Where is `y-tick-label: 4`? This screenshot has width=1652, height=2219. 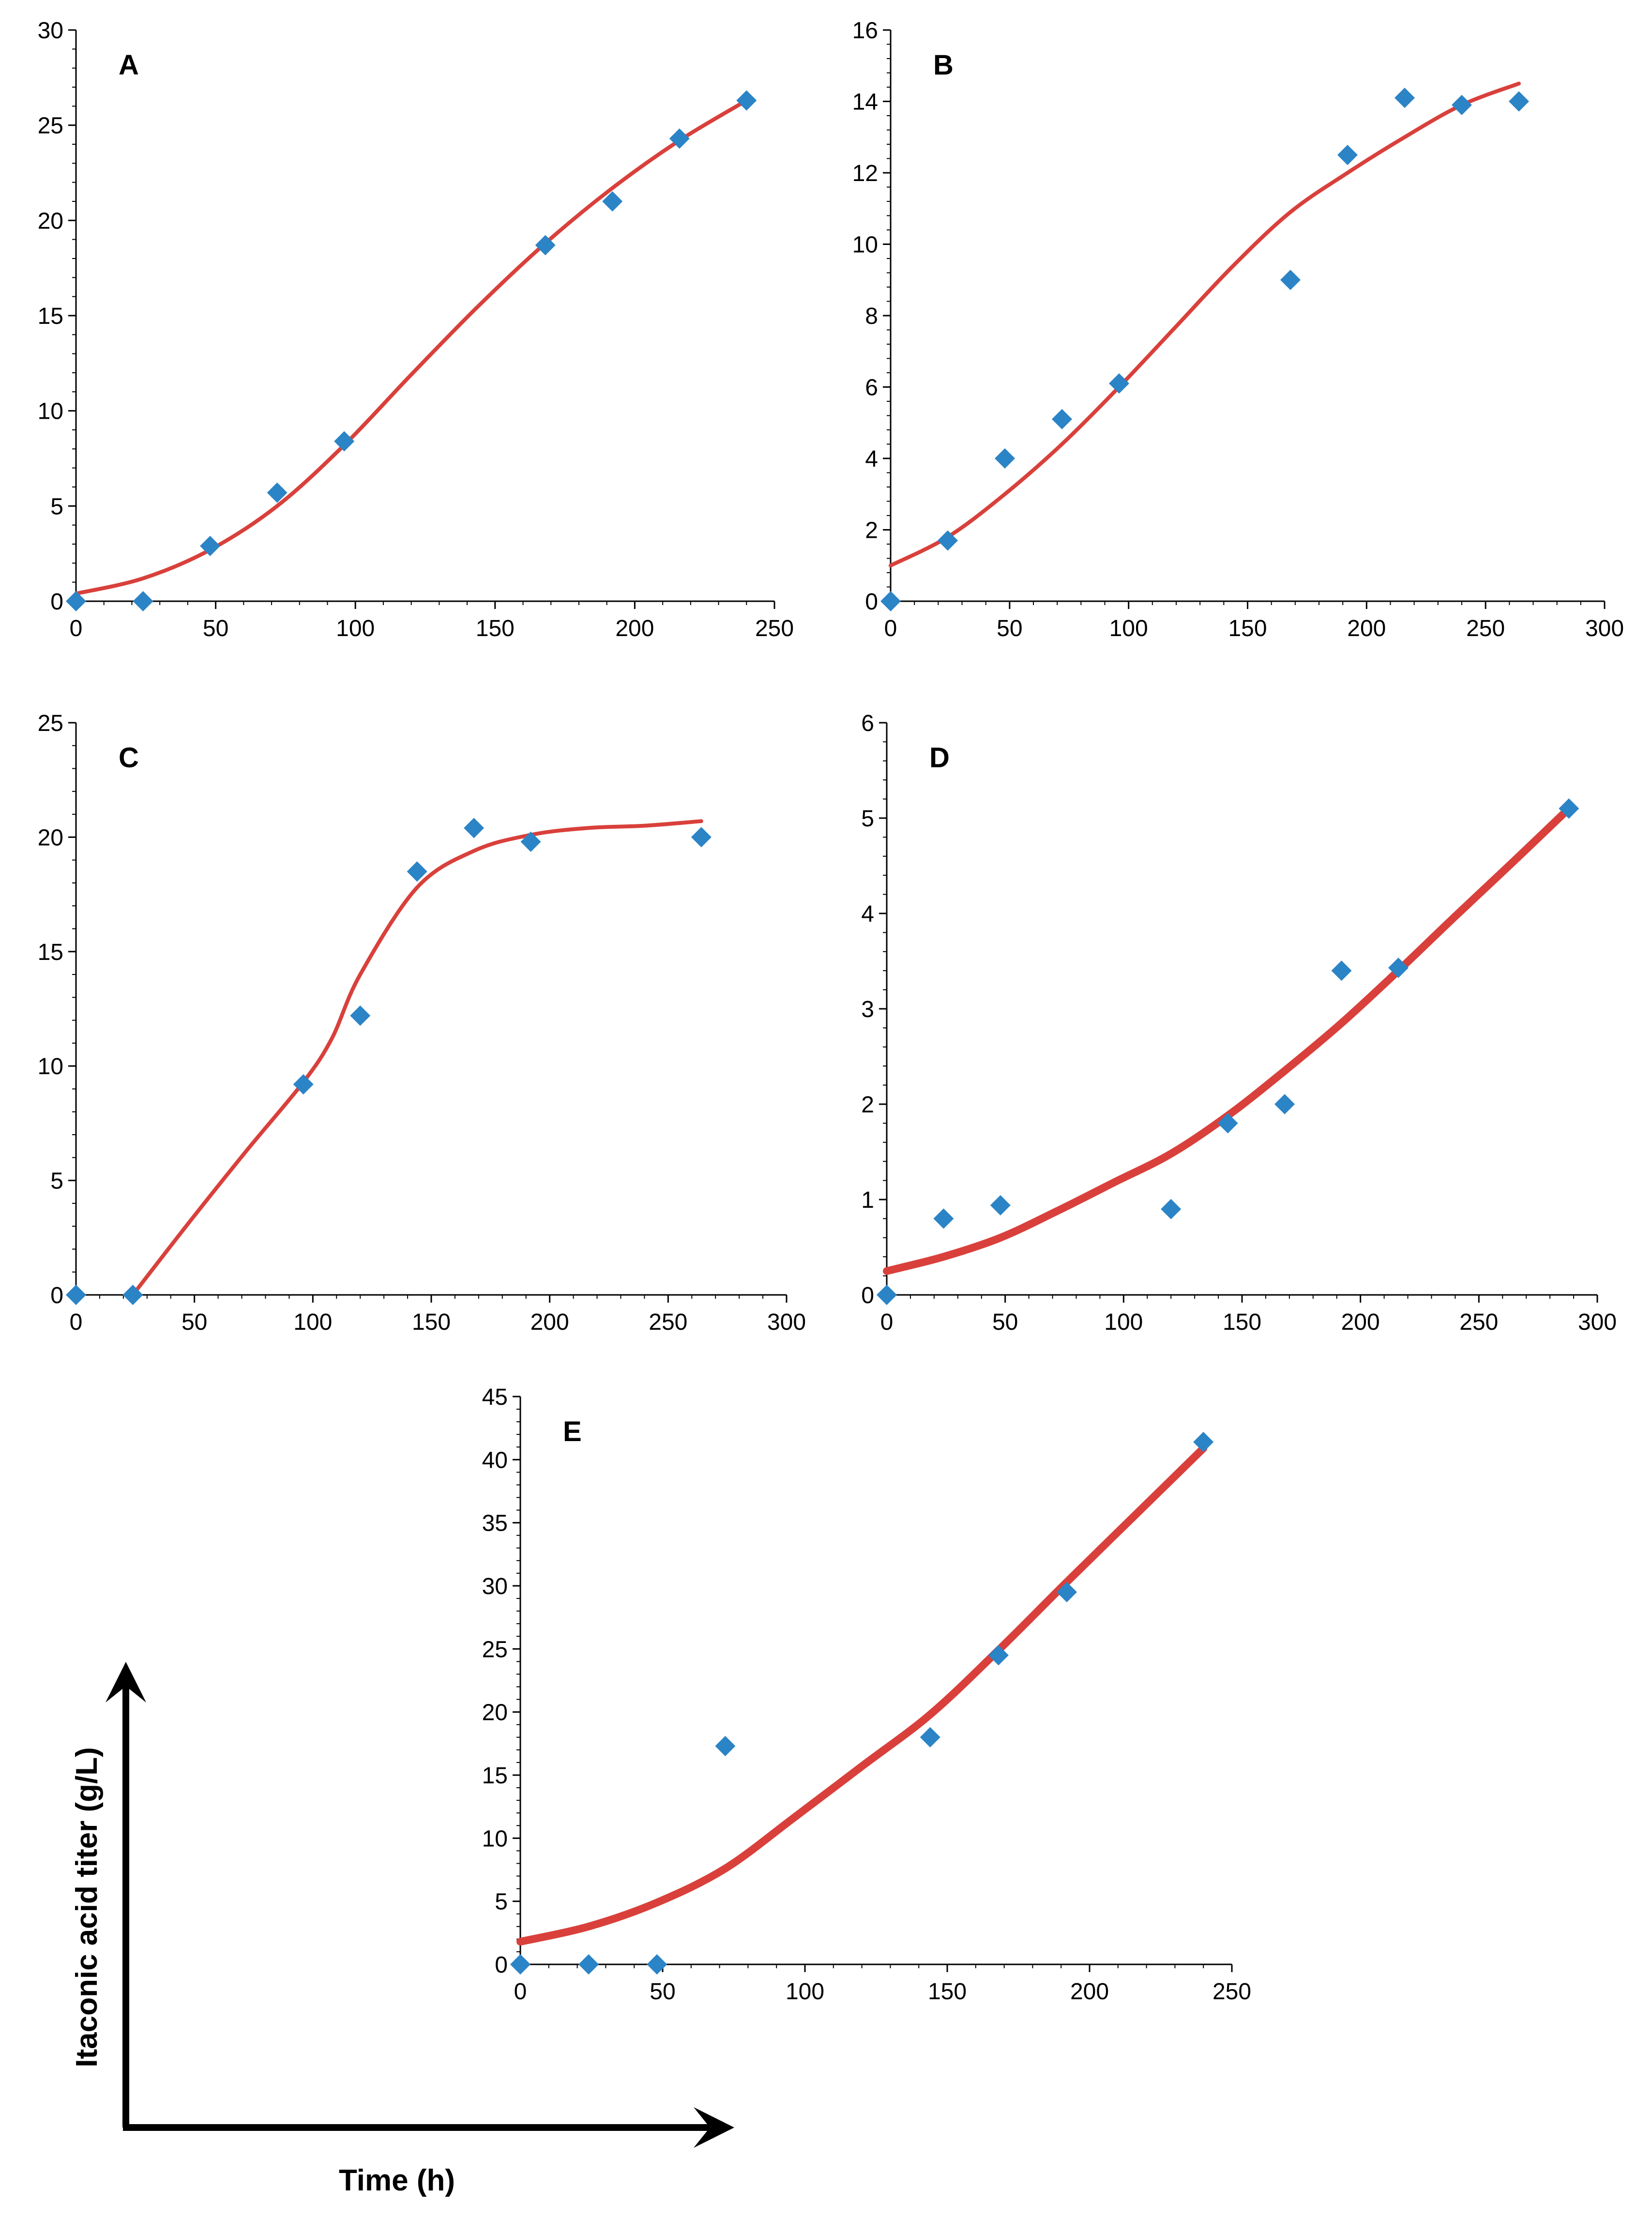 y-tick-label: 4 is located at coordinates (867, 914).